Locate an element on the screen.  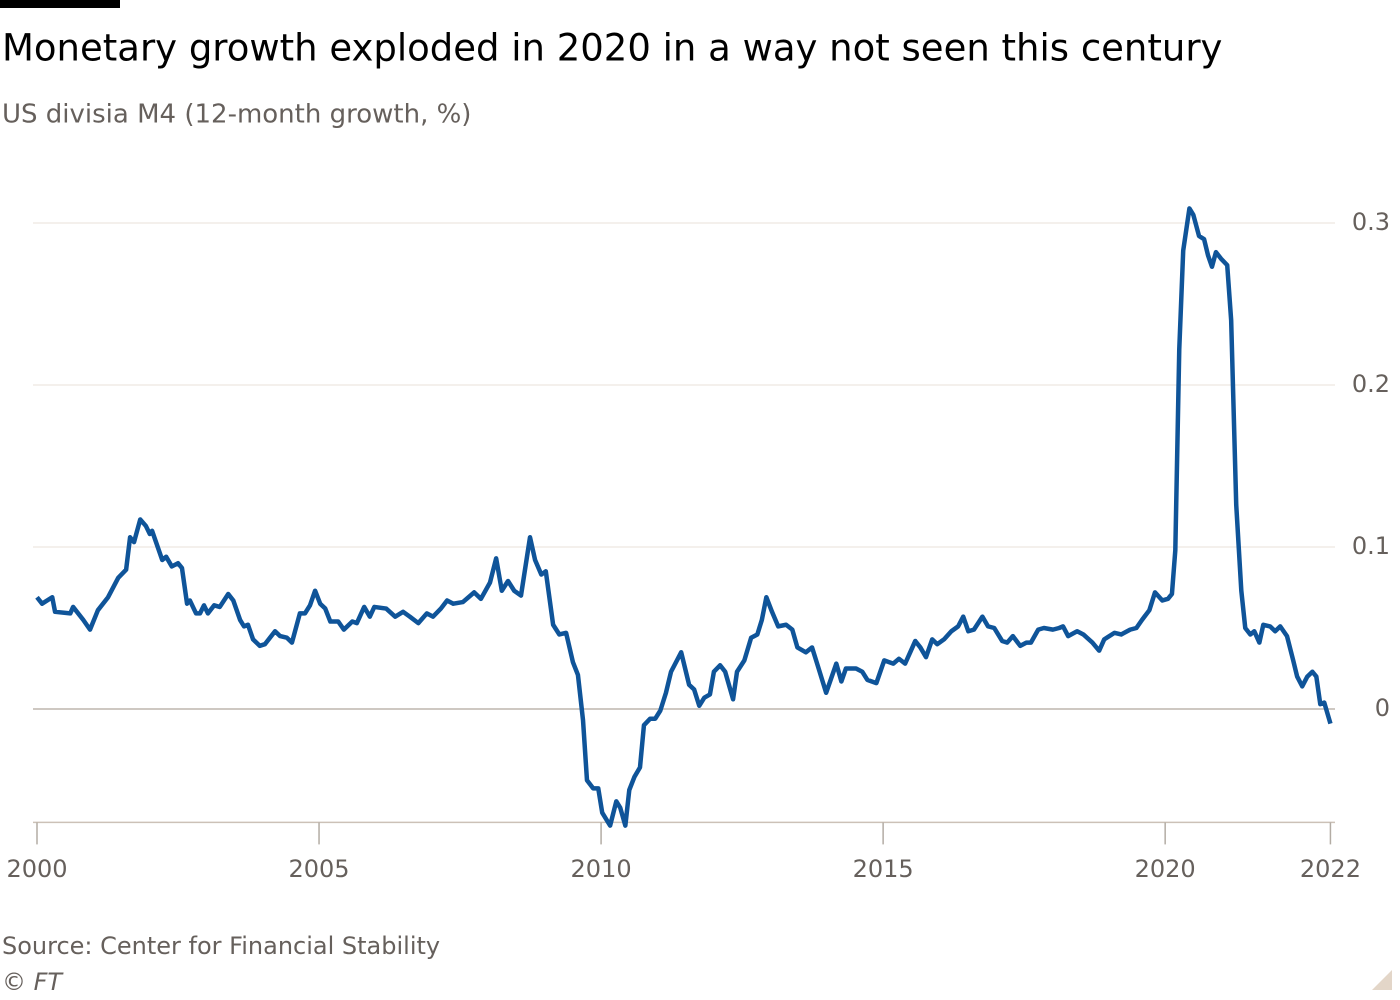
y-tick-label: 0.1 is located at coordinates (1371, 546).